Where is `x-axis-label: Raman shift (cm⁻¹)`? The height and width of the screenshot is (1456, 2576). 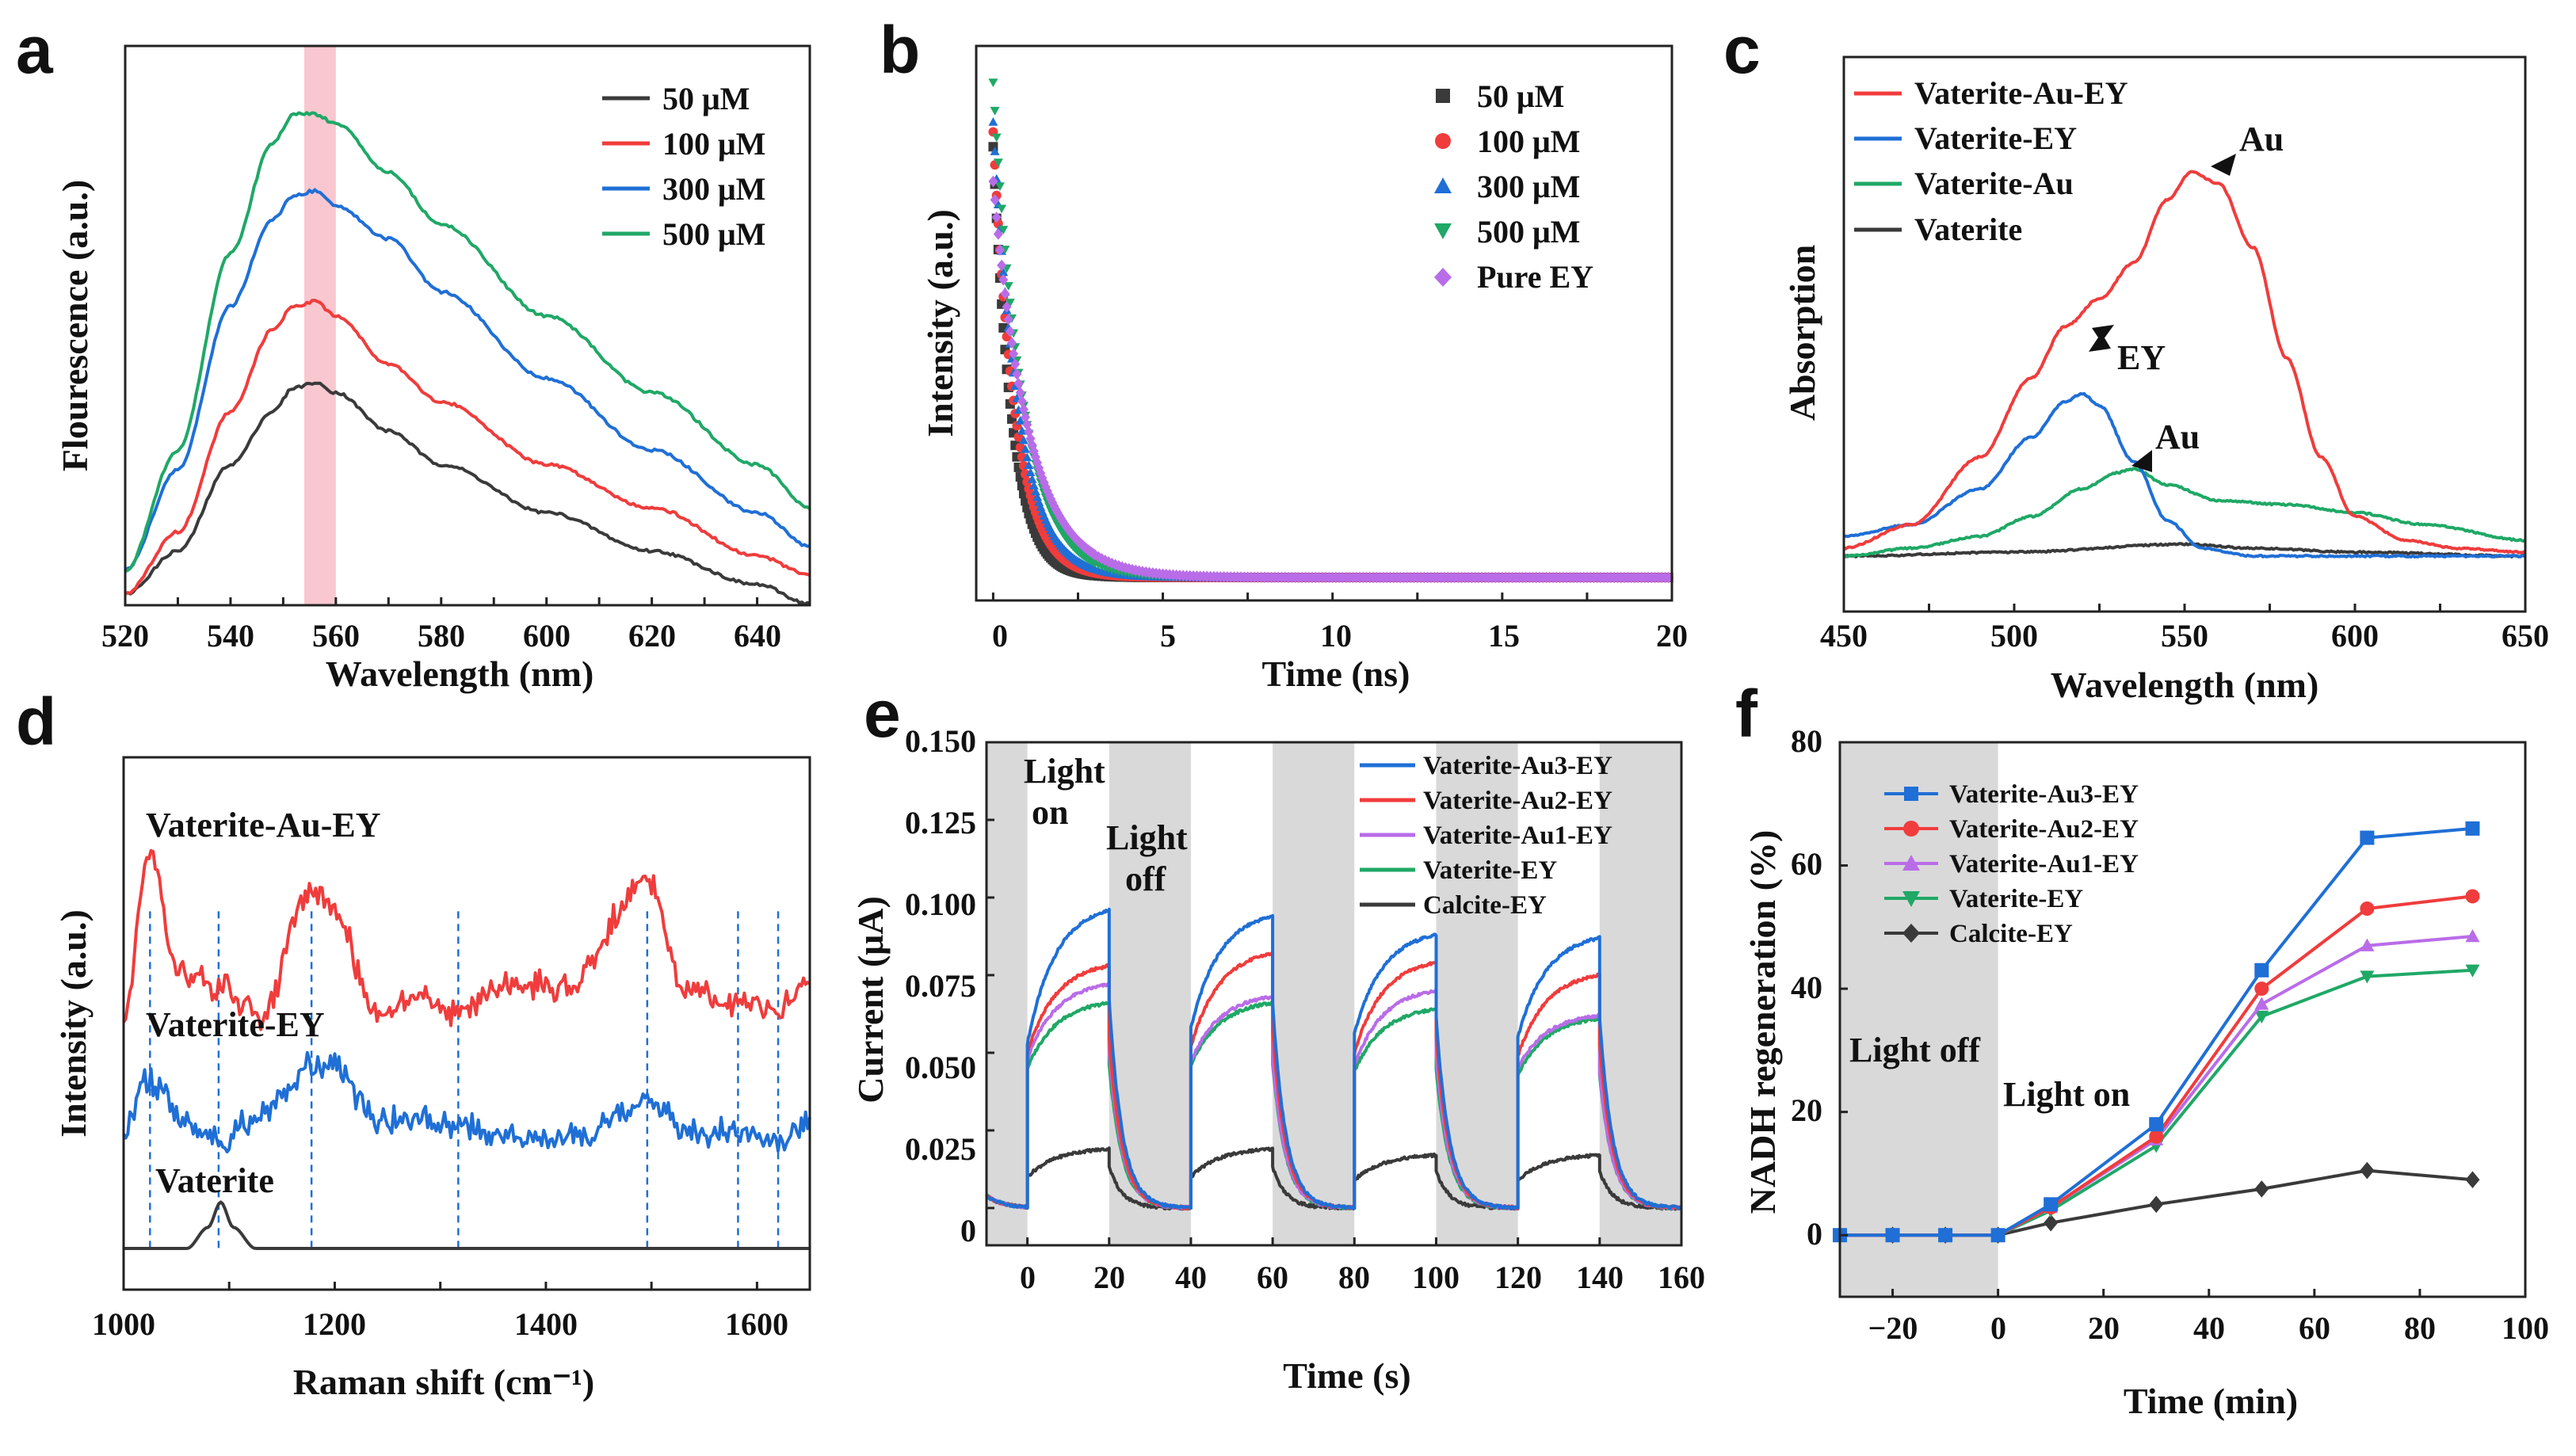 x-axis-label: Raman shift (cm⁻¹) is located at coordinates (443, 1382).